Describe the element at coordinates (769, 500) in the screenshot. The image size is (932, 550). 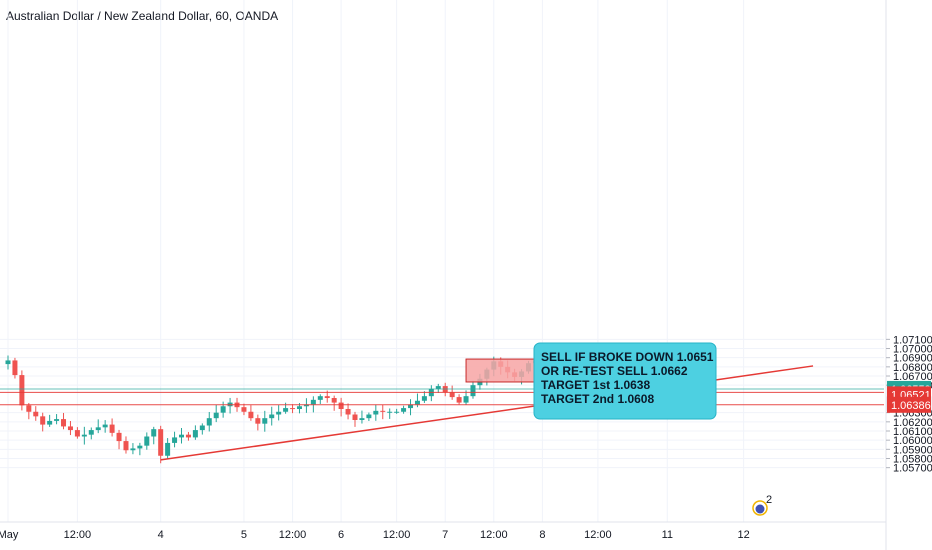
I see `badge-count: 2` at that location.